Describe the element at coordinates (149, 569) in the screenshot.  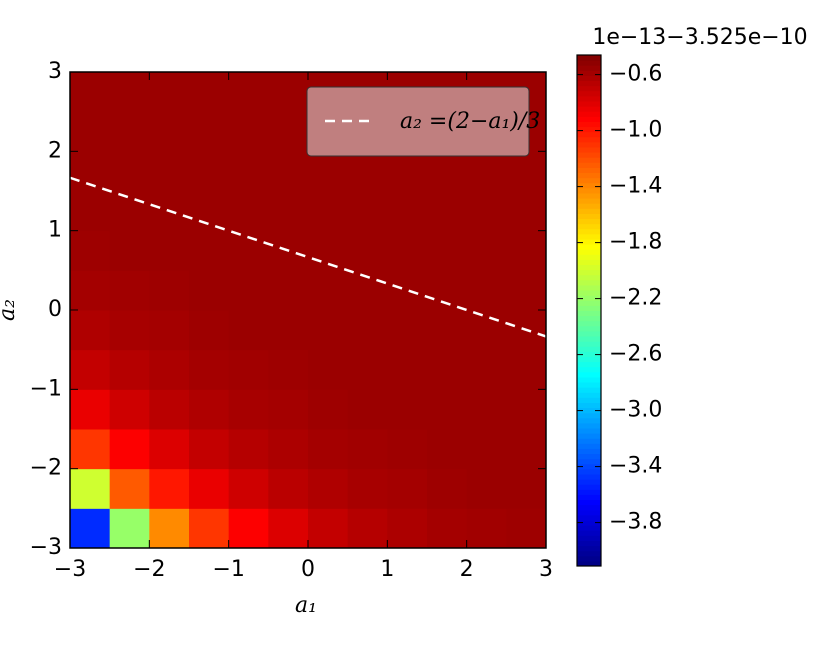
I see `x-tick-label: −2` at that location.